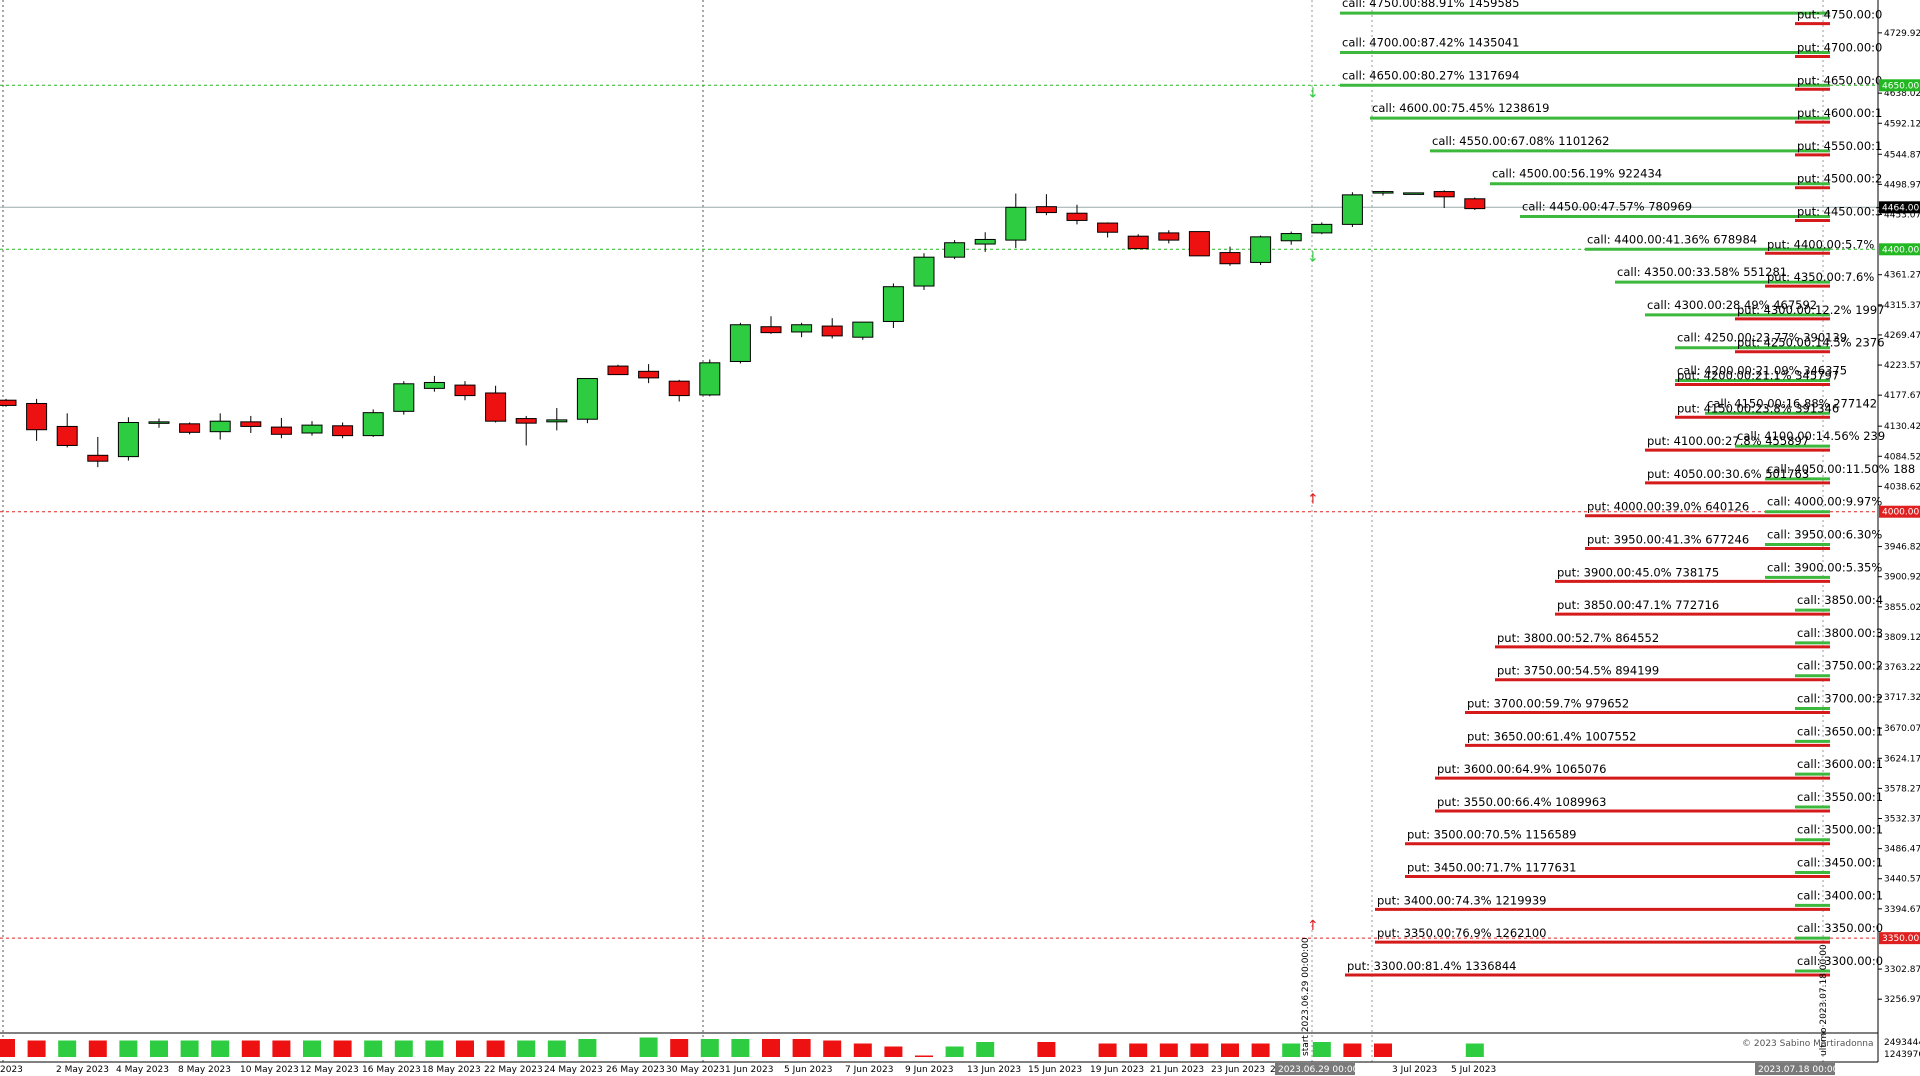 This screenshot has height=1076, width=1920. I want to click on price-tag-label: 4400.00, so click(1900, 250).